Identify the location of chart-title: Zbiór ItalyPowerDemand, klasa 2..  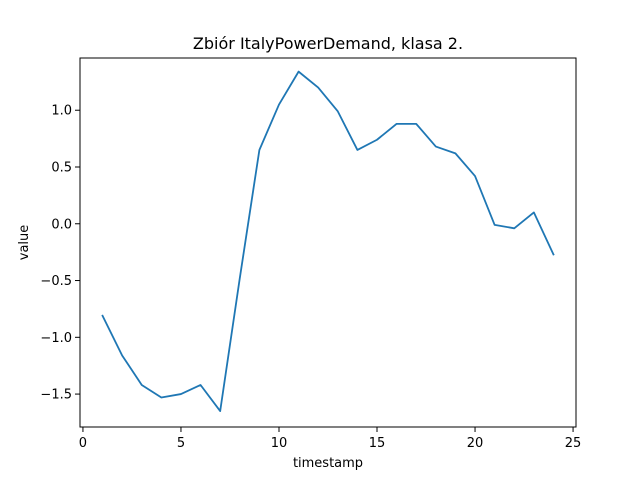
(328, 43).